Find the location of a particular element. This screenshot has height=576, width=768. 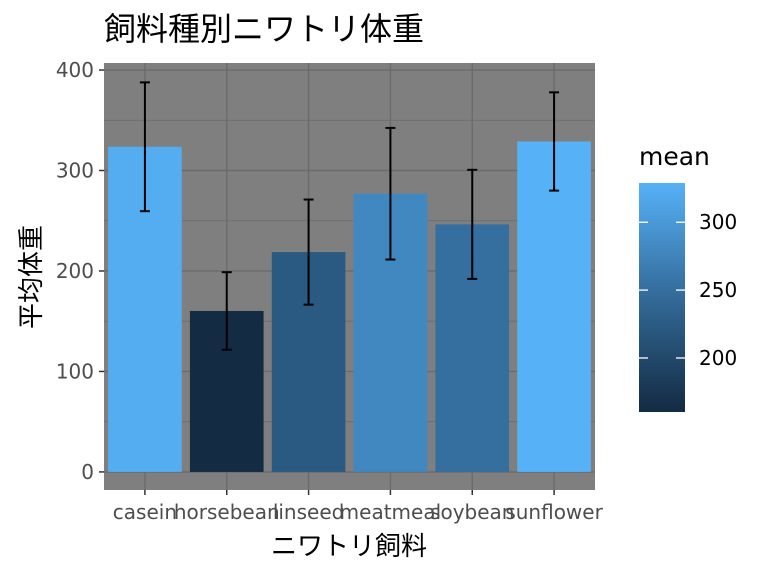

x-tick-label: linseed is located at coordinates (309, 512).